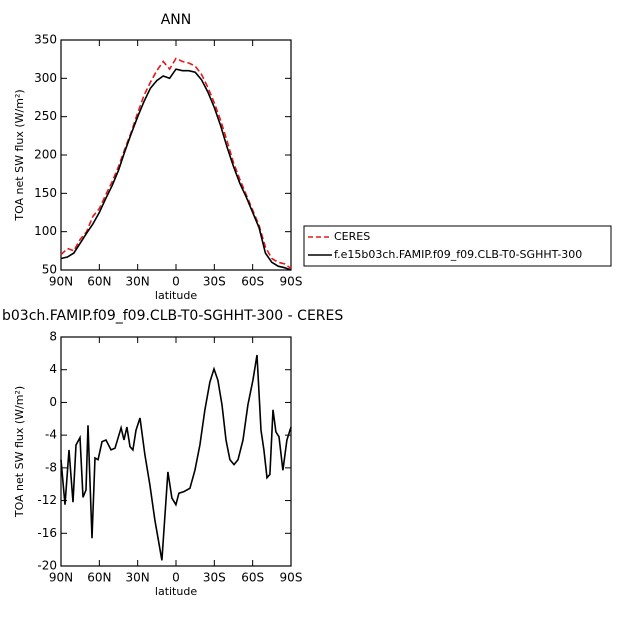 The image size is (619, 618). I want to click on legend-label: CERES, so click(352, 236).